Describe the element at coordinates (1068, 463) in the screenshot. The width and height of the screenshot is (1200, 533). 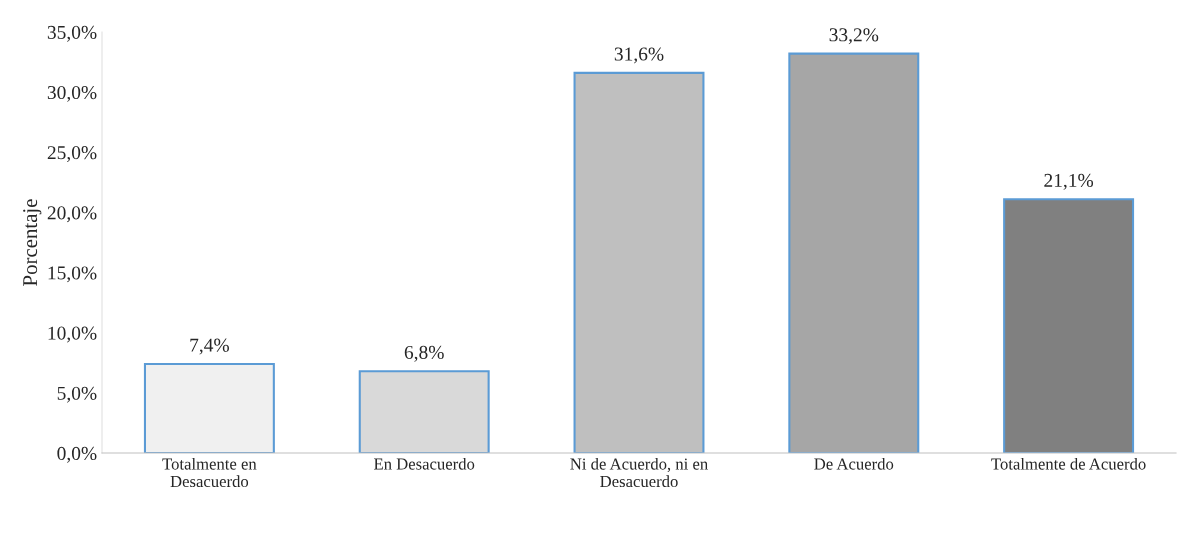
I see `x-tick-label: Totalmente de Acuerdo` at that location.